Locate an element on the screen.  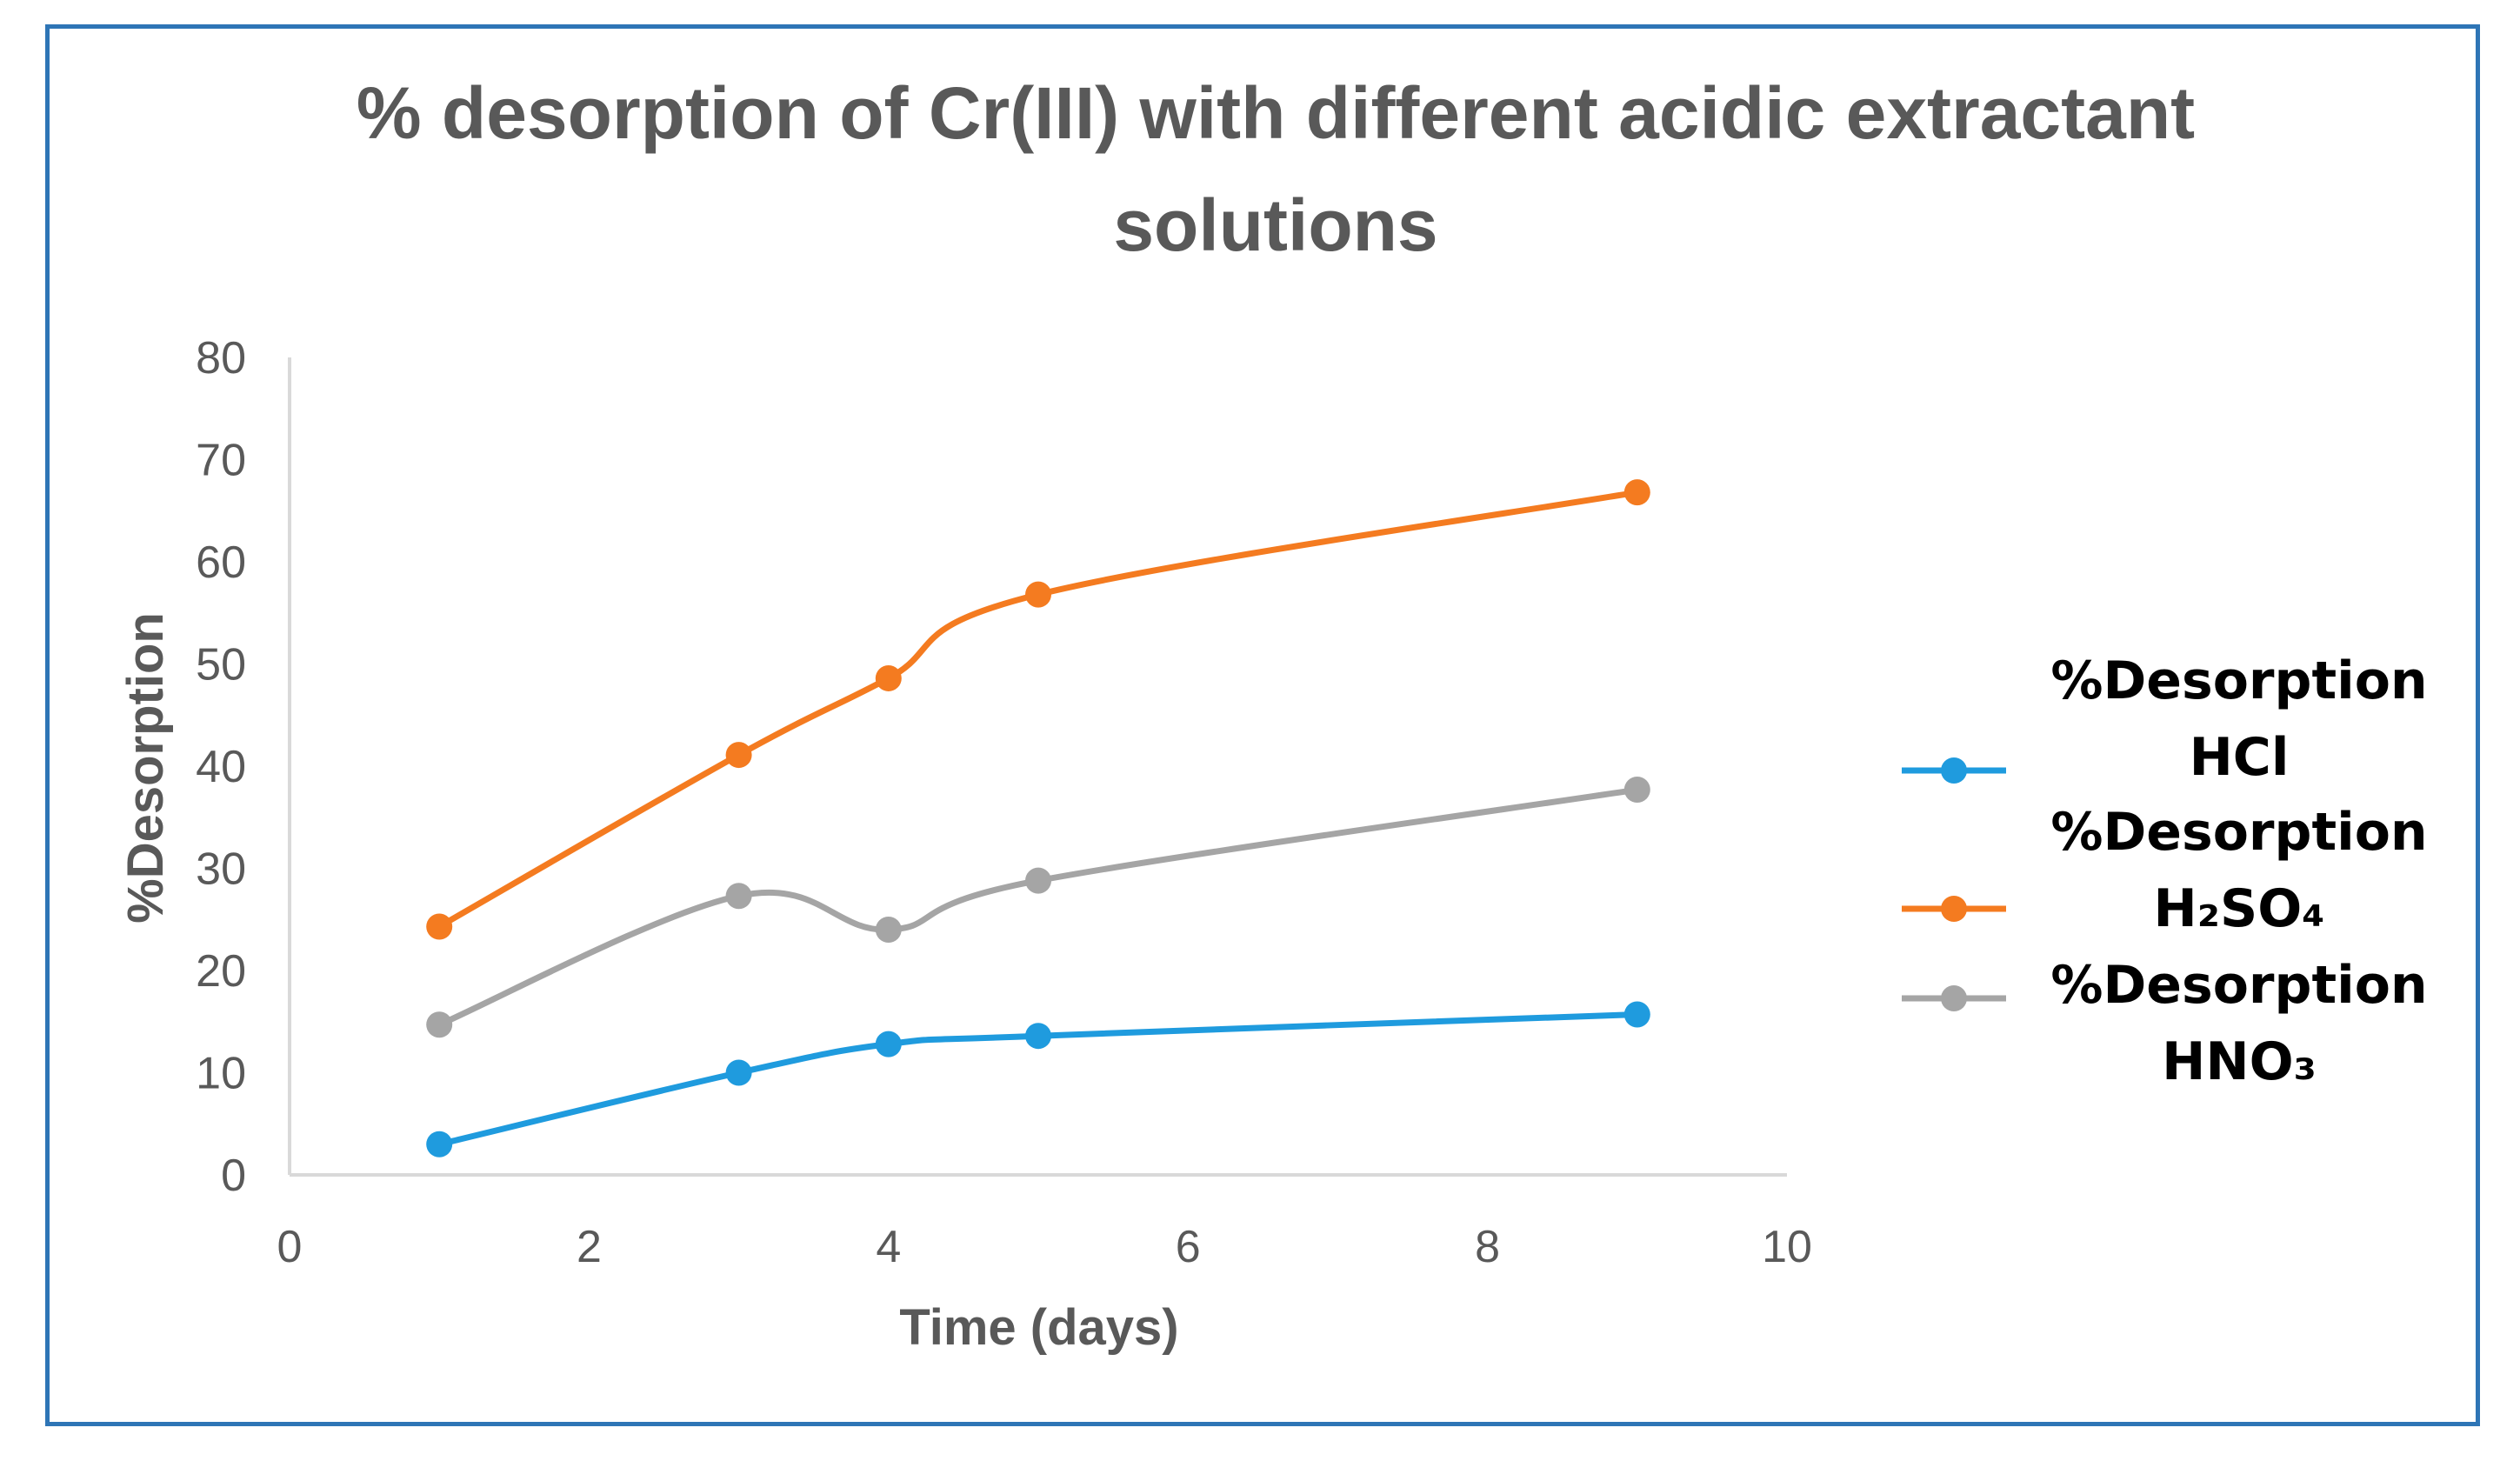
x-axis-label: Time (days) is located at coordinates (1038, 1327).